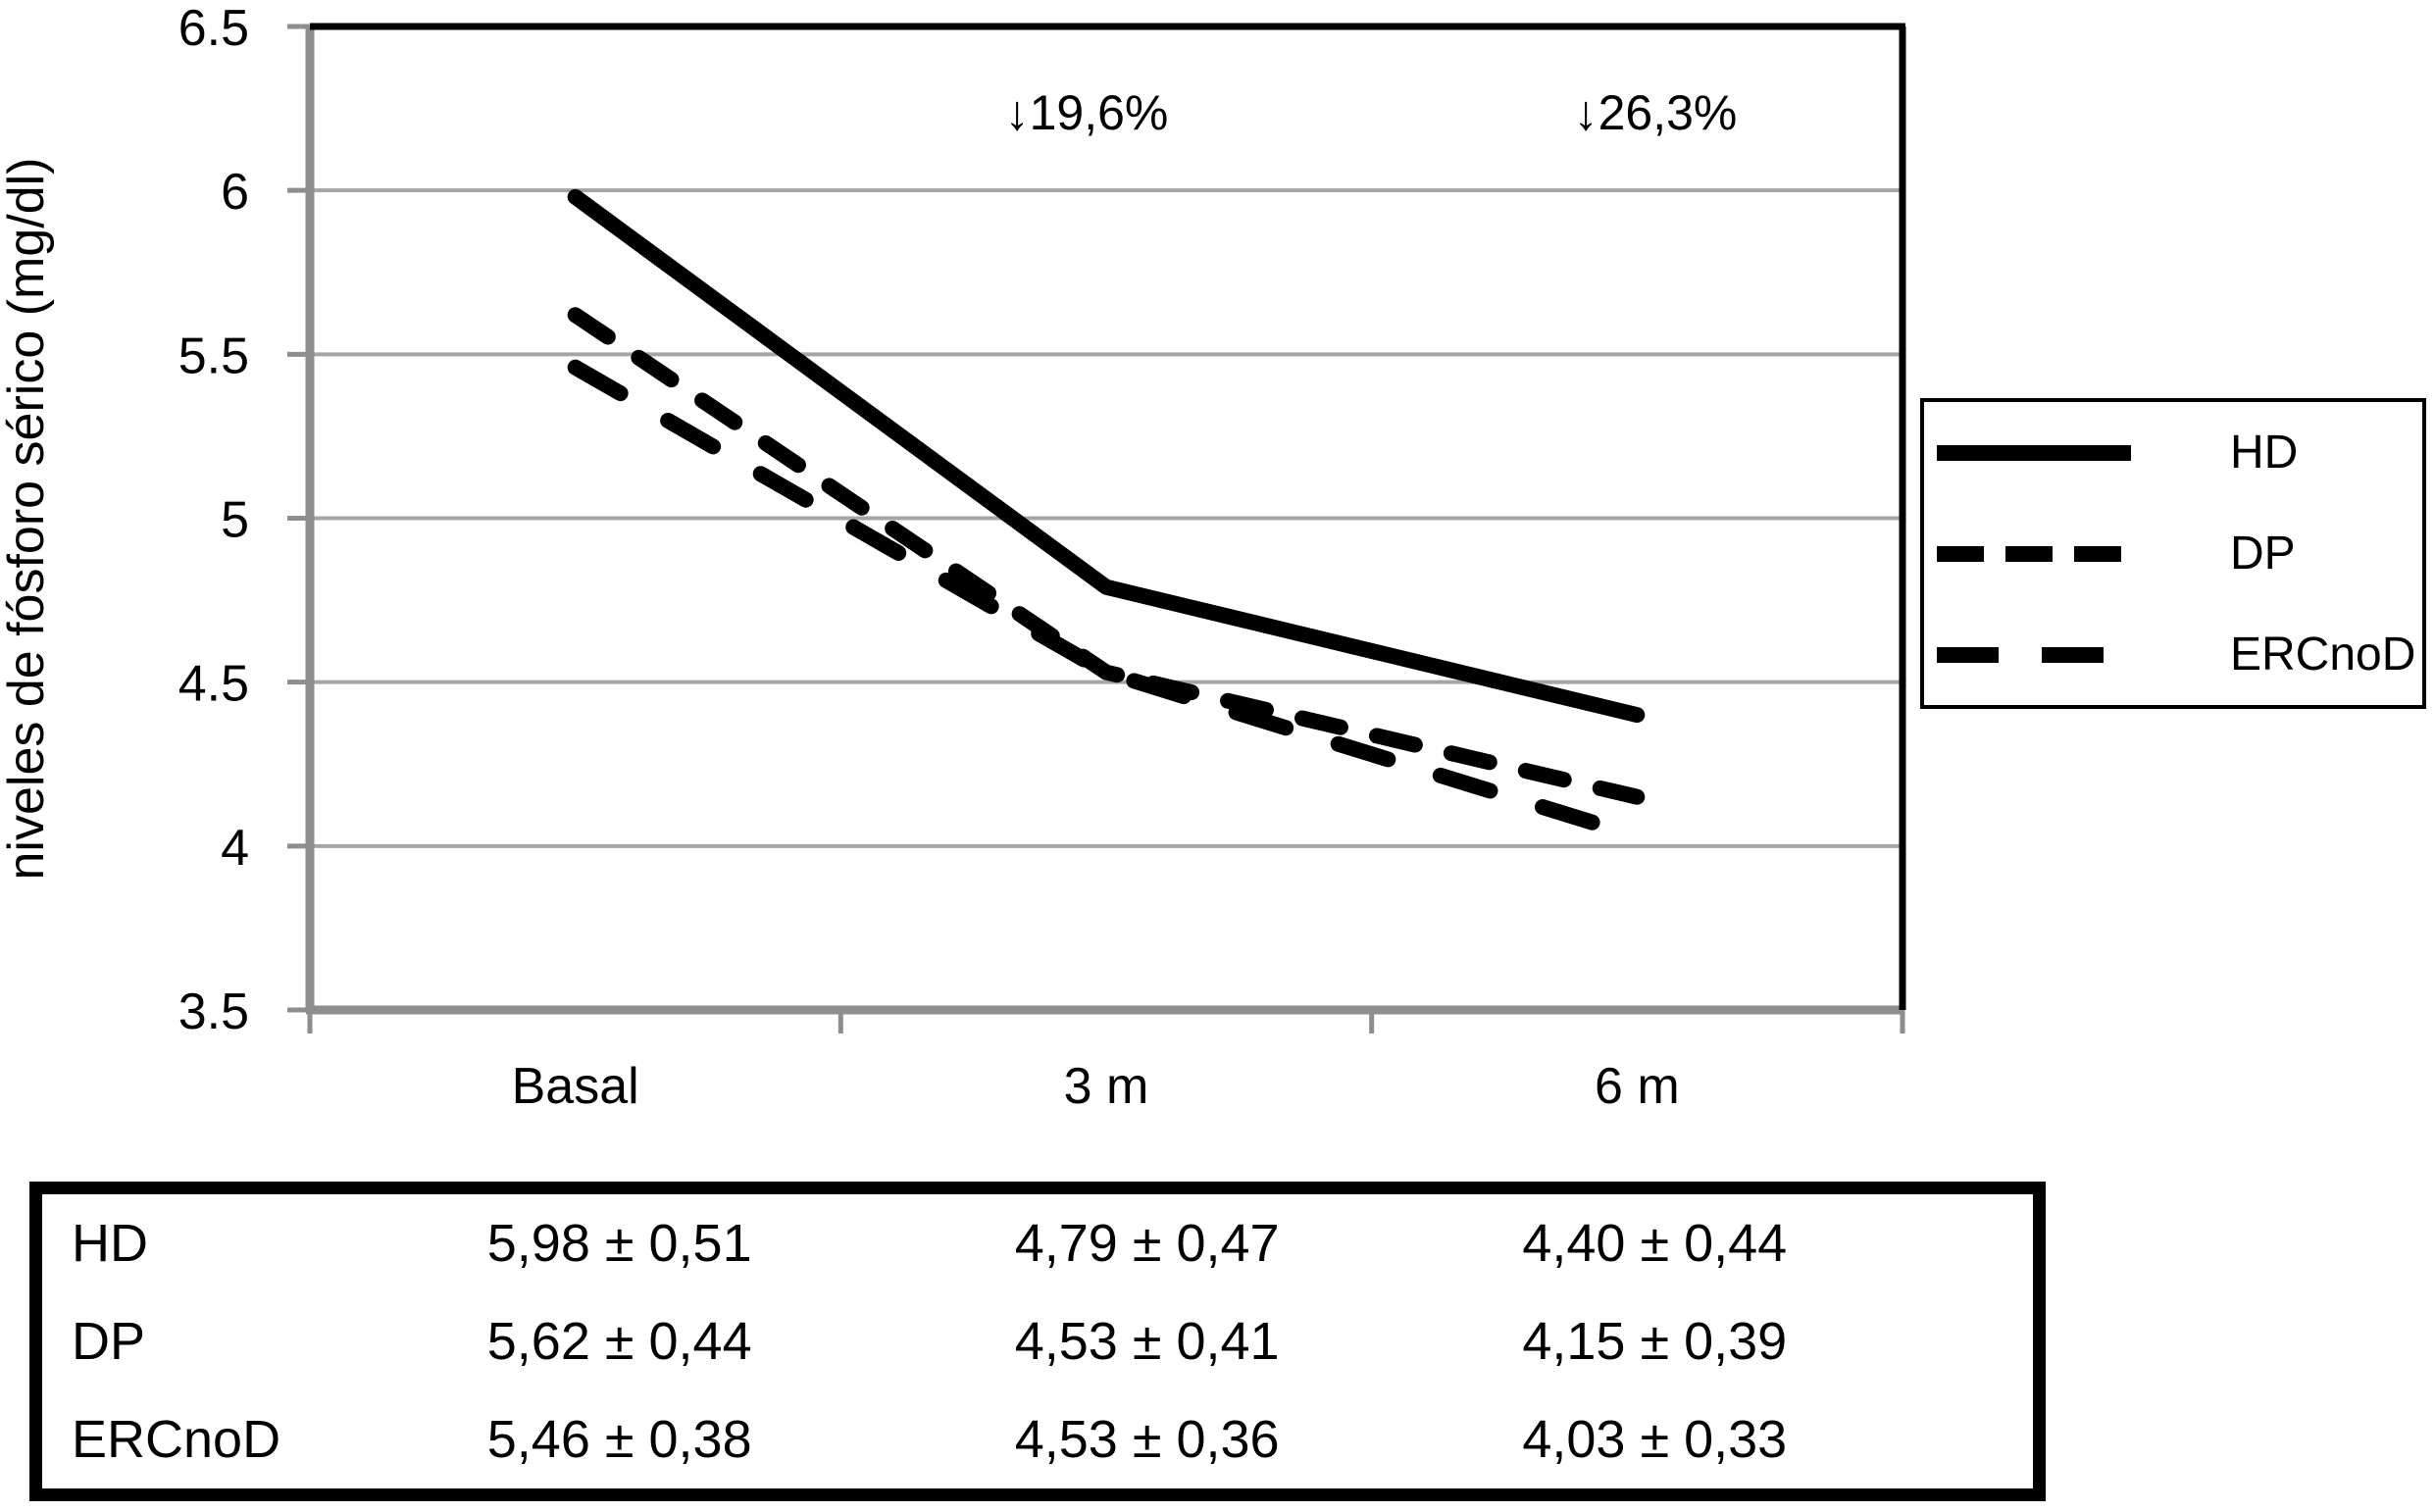 This screenshot has height=1512, width=2435. Describe the element at coordinates (1147, 1341) in the screenshot. I see `cell-3m: 4,53 ± 0,41` at that location.